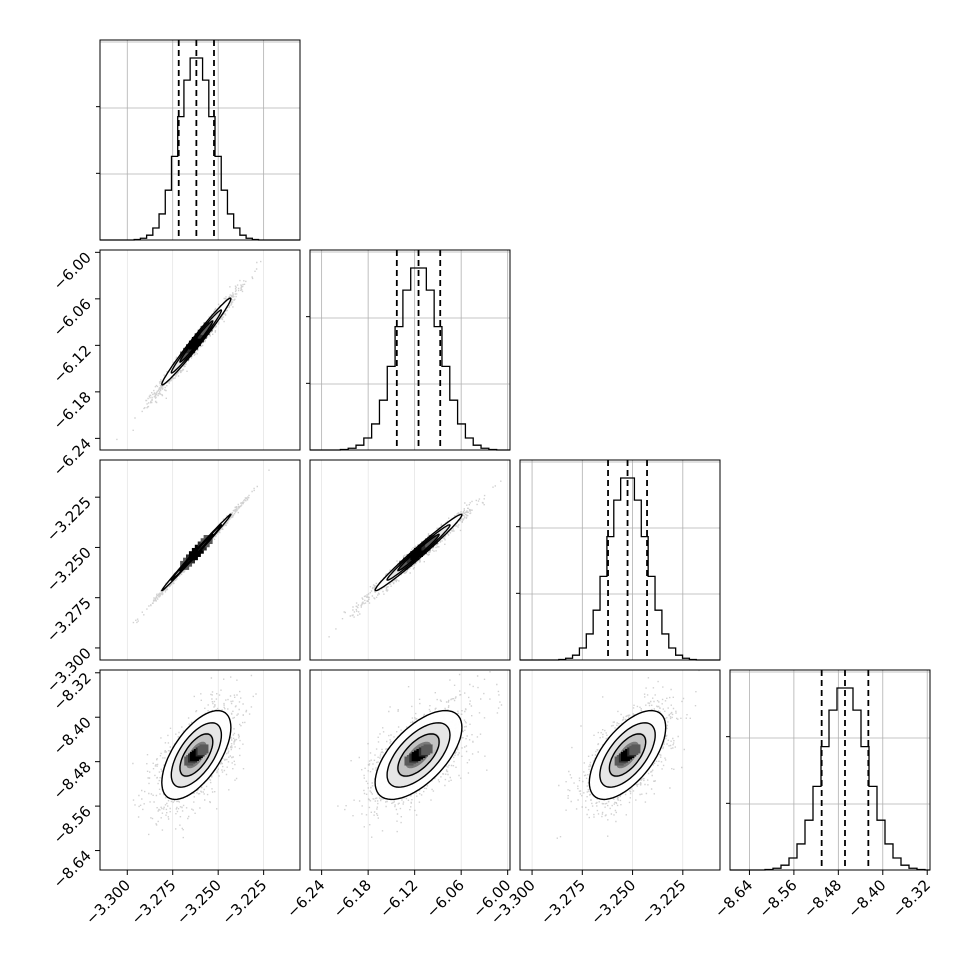  What do you see at coordinates (445, 898) in the screenshot?
I see `x-tick-label: −6.06` at bounding box center [445, 898].